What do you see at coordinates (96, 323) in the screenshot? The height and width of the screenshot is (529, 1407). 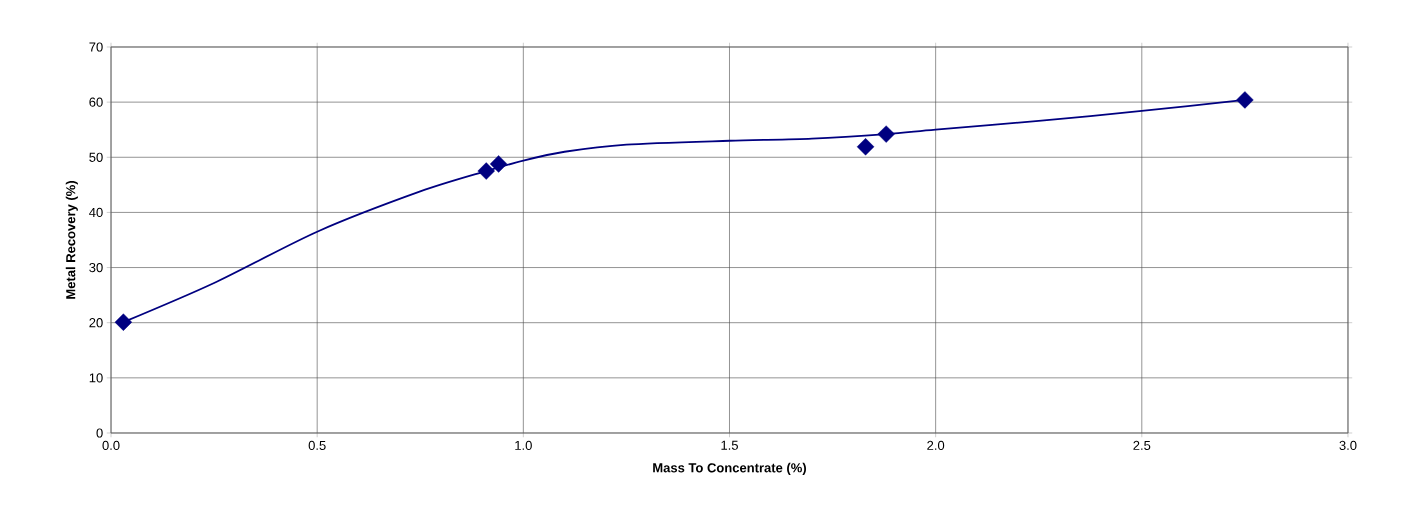 I see `y-tick-label: 20` at bounding box center [96, 323].